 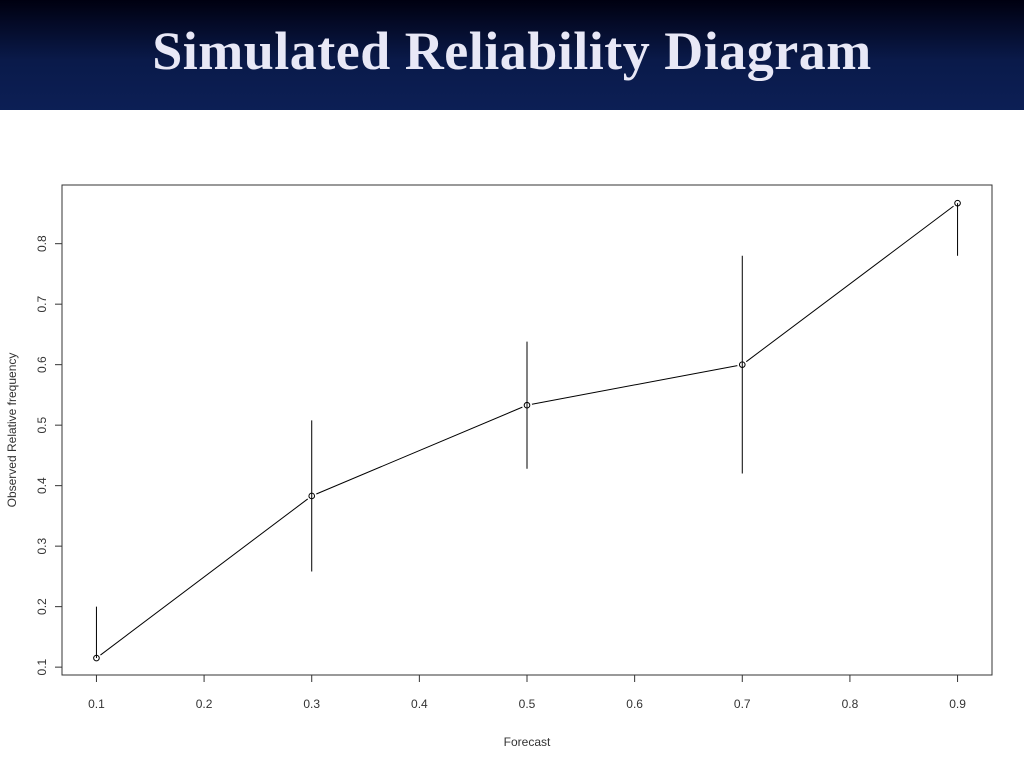 I want to click on y-axis-label: Observed Relative frequency, so click(x=12, y=430).